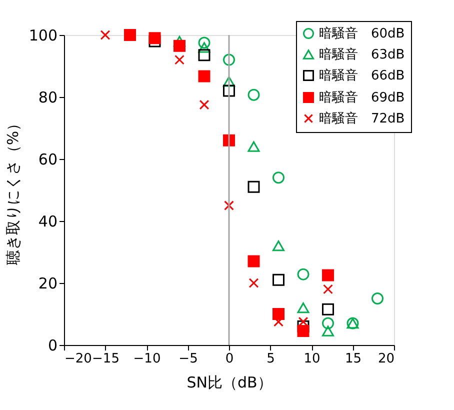 This screenshot has width=454, height=410. Describe the element at coordinates (147, 359) in the screenshot. I see `x-tick-label: −10` at that location.